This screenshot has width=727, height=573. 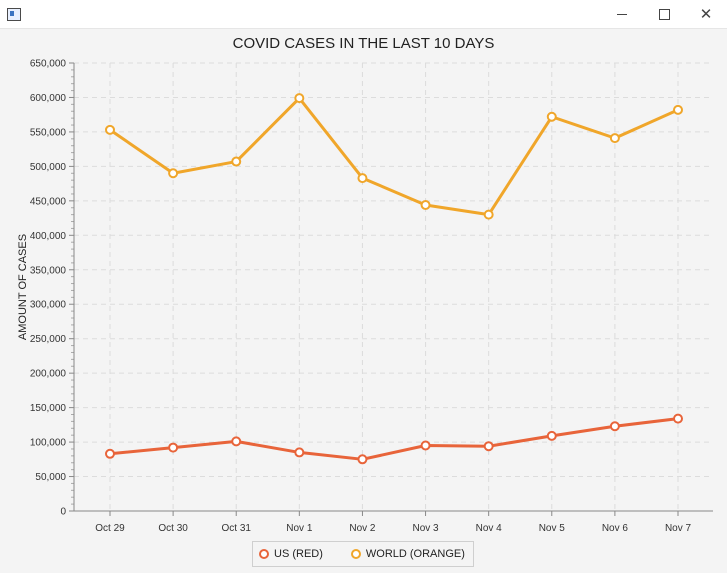 What do you see at coordinates (48, 374) in the screenshot?
I see `y-tick-label: 200,000` at bounding box center [48, 374].